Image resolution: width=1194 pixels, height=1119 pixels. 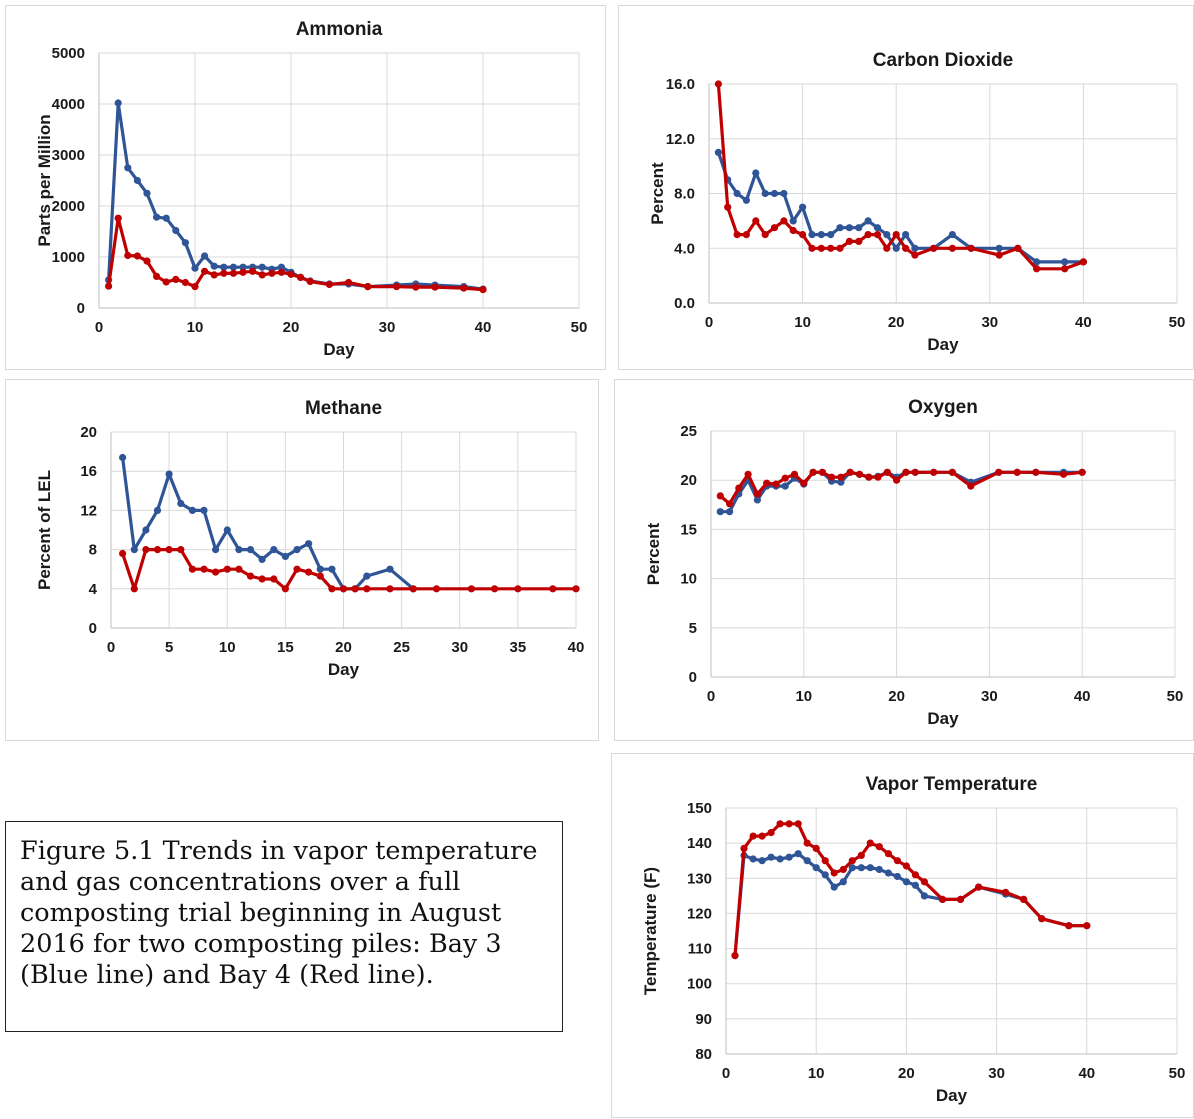 What do you see at coordinates (684, 303) in the screenshot?
I see `y-tick-label: 0.0` at bounding box center [684, 303].